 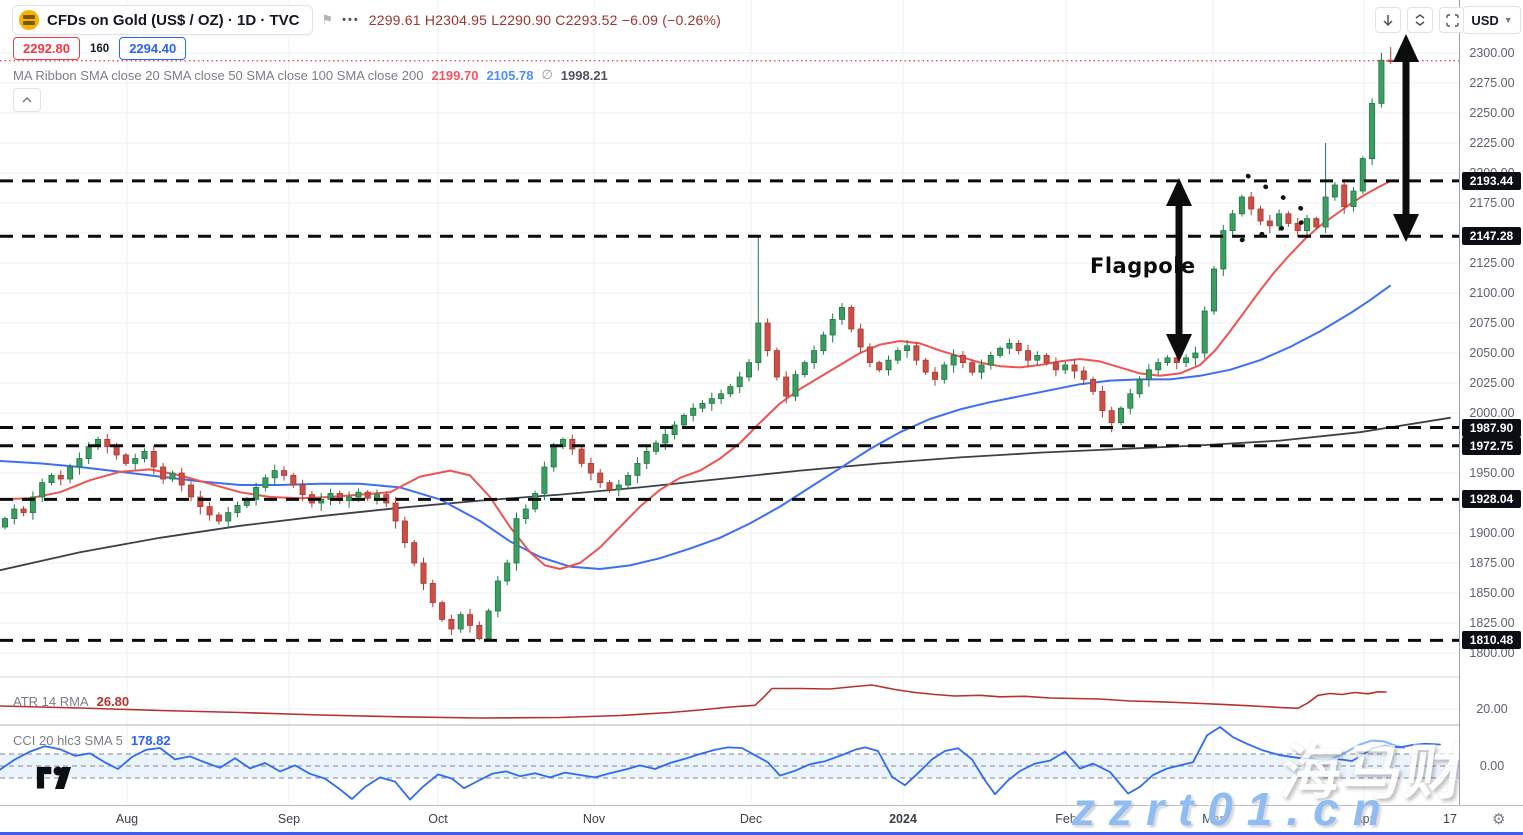 I want to click on indicator-tick: 0.00, so click(x=1492, y=766).